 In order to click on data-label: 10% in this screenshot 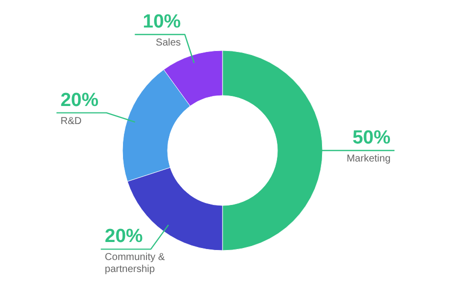, I will do `click(161, 21)`.